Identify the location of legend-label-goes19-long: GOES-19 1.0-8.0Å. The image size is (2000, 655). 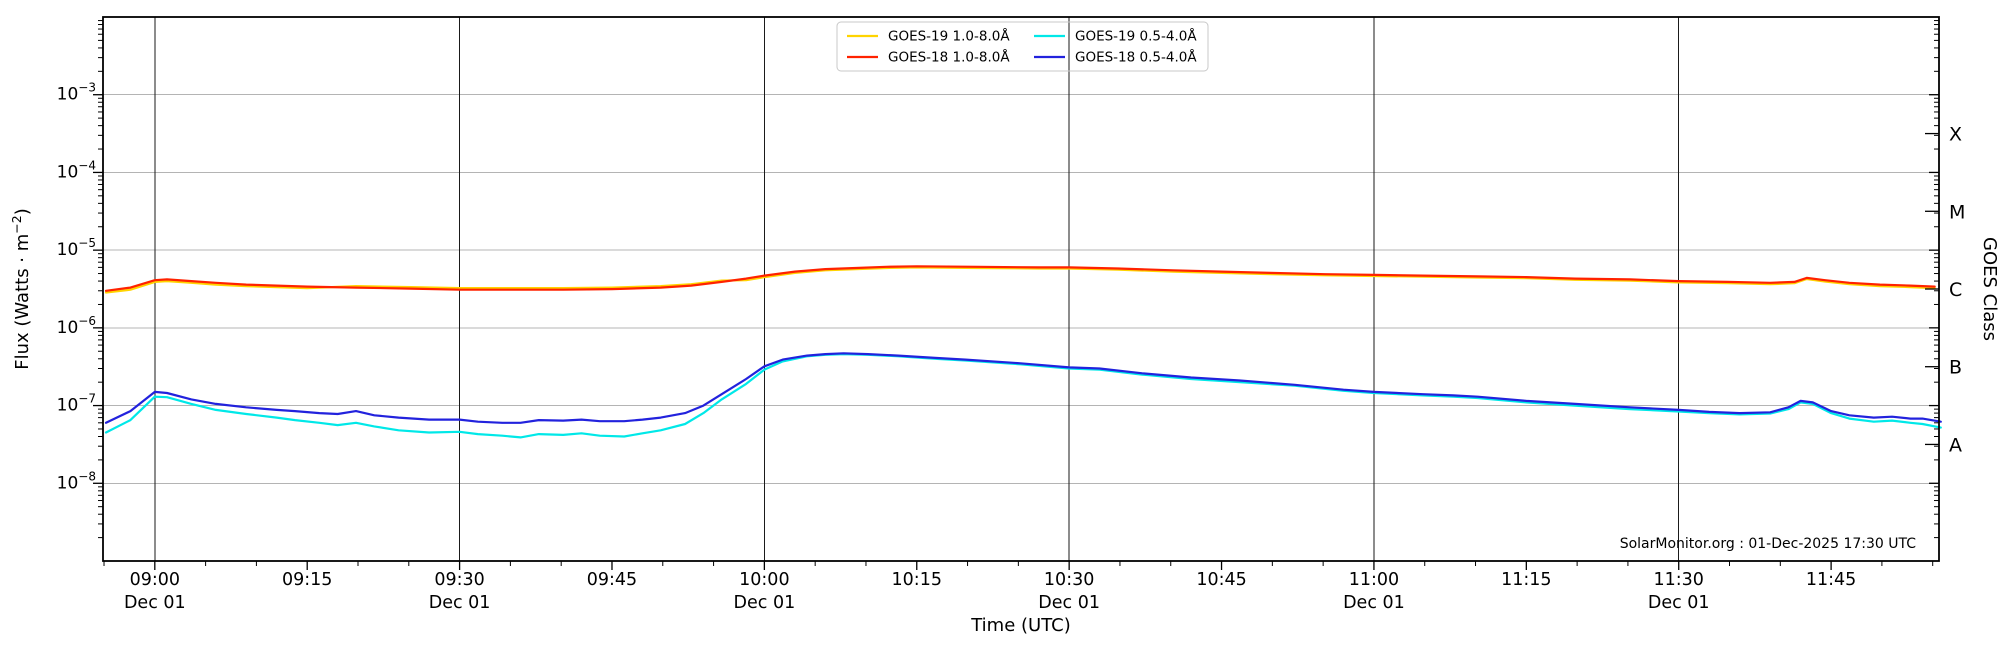
(949, 36).